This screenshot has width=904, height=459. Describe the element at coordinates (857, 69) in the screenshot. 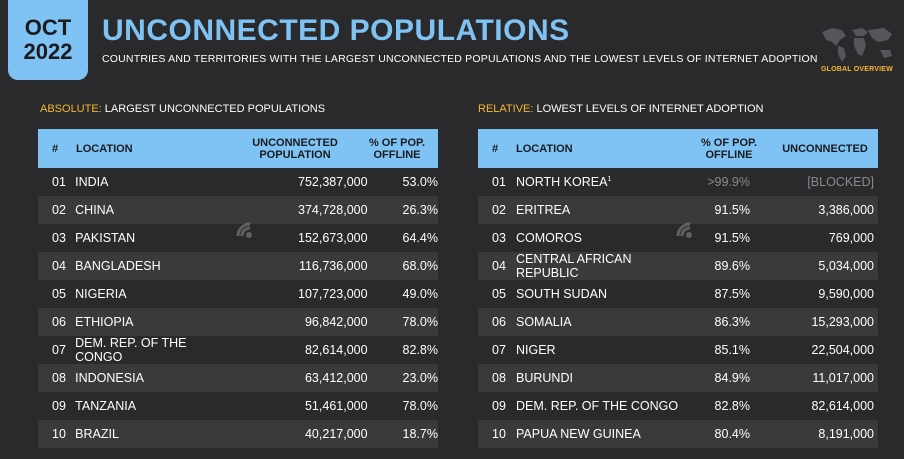

I see `global-overview-label: GLOBAL OVERVIEW` at that location.